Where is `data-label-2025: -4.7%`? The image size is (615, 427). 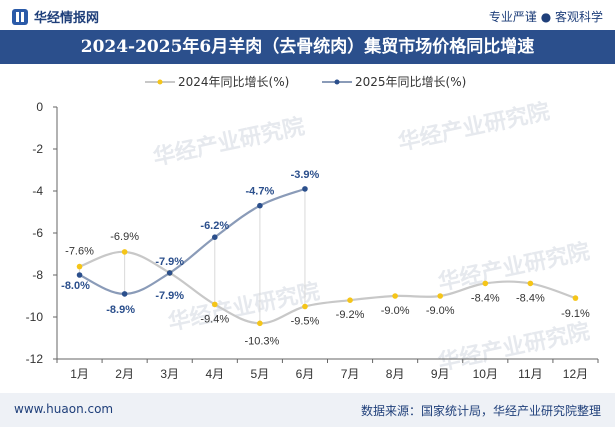 data-label-2025: -4.7% is located at coordinates (260, 192).